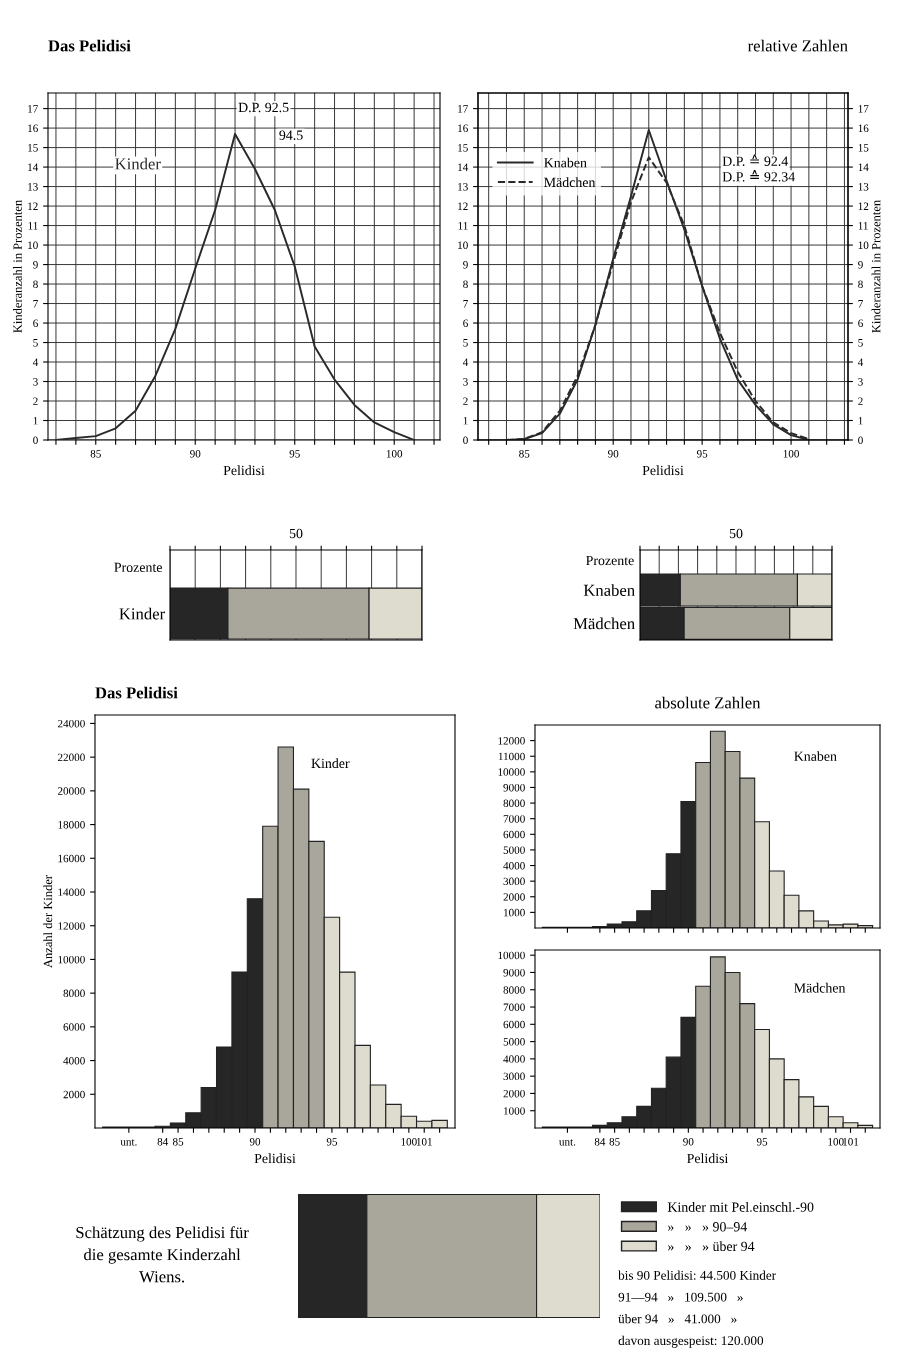 The height and width of the screenshot is (1357, 897). What do you see at coordinates (860, 284) in the screenshot?
I see `y2-tick-label: 8` at bounding box center [860, 284].